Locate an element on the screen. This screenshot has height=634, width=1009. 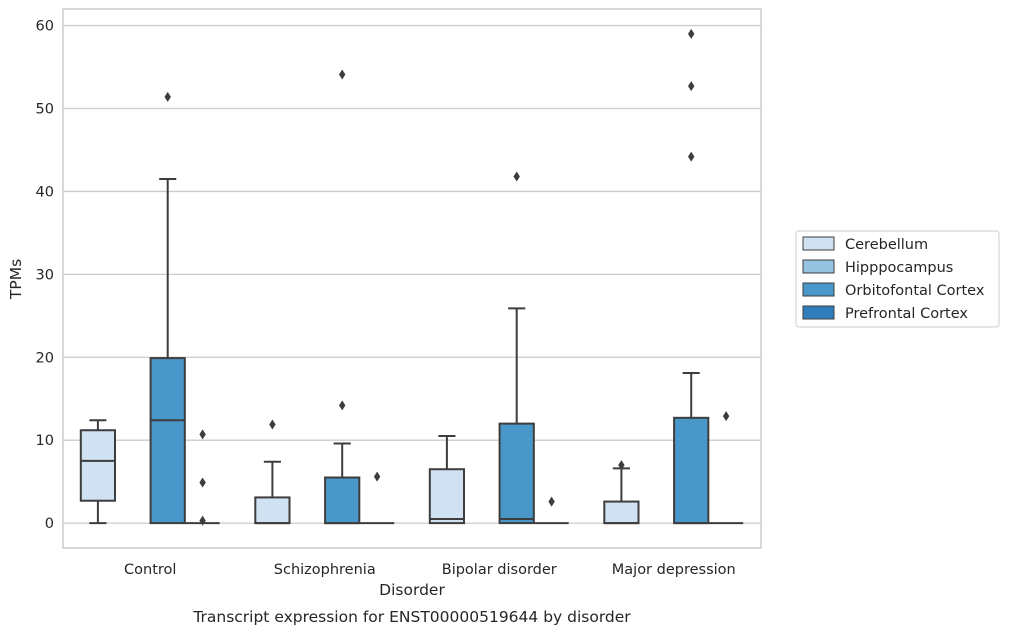
legend-frame is located at coordinates (897, 279).